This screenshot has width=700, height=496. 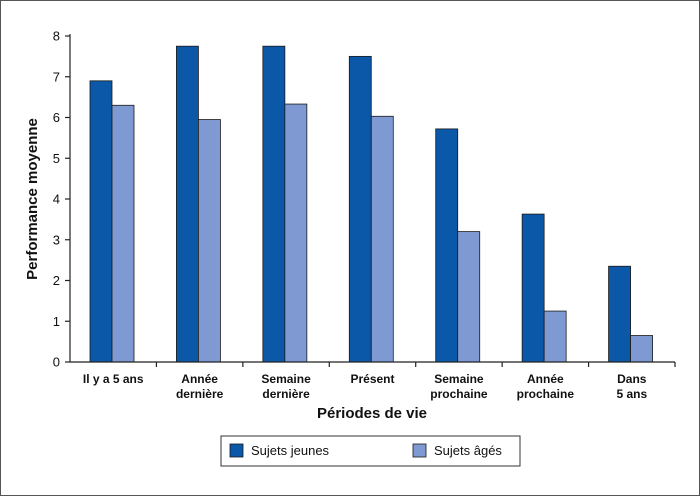 I want to click on y-tick-label: 0, so click(x=56, y=362).